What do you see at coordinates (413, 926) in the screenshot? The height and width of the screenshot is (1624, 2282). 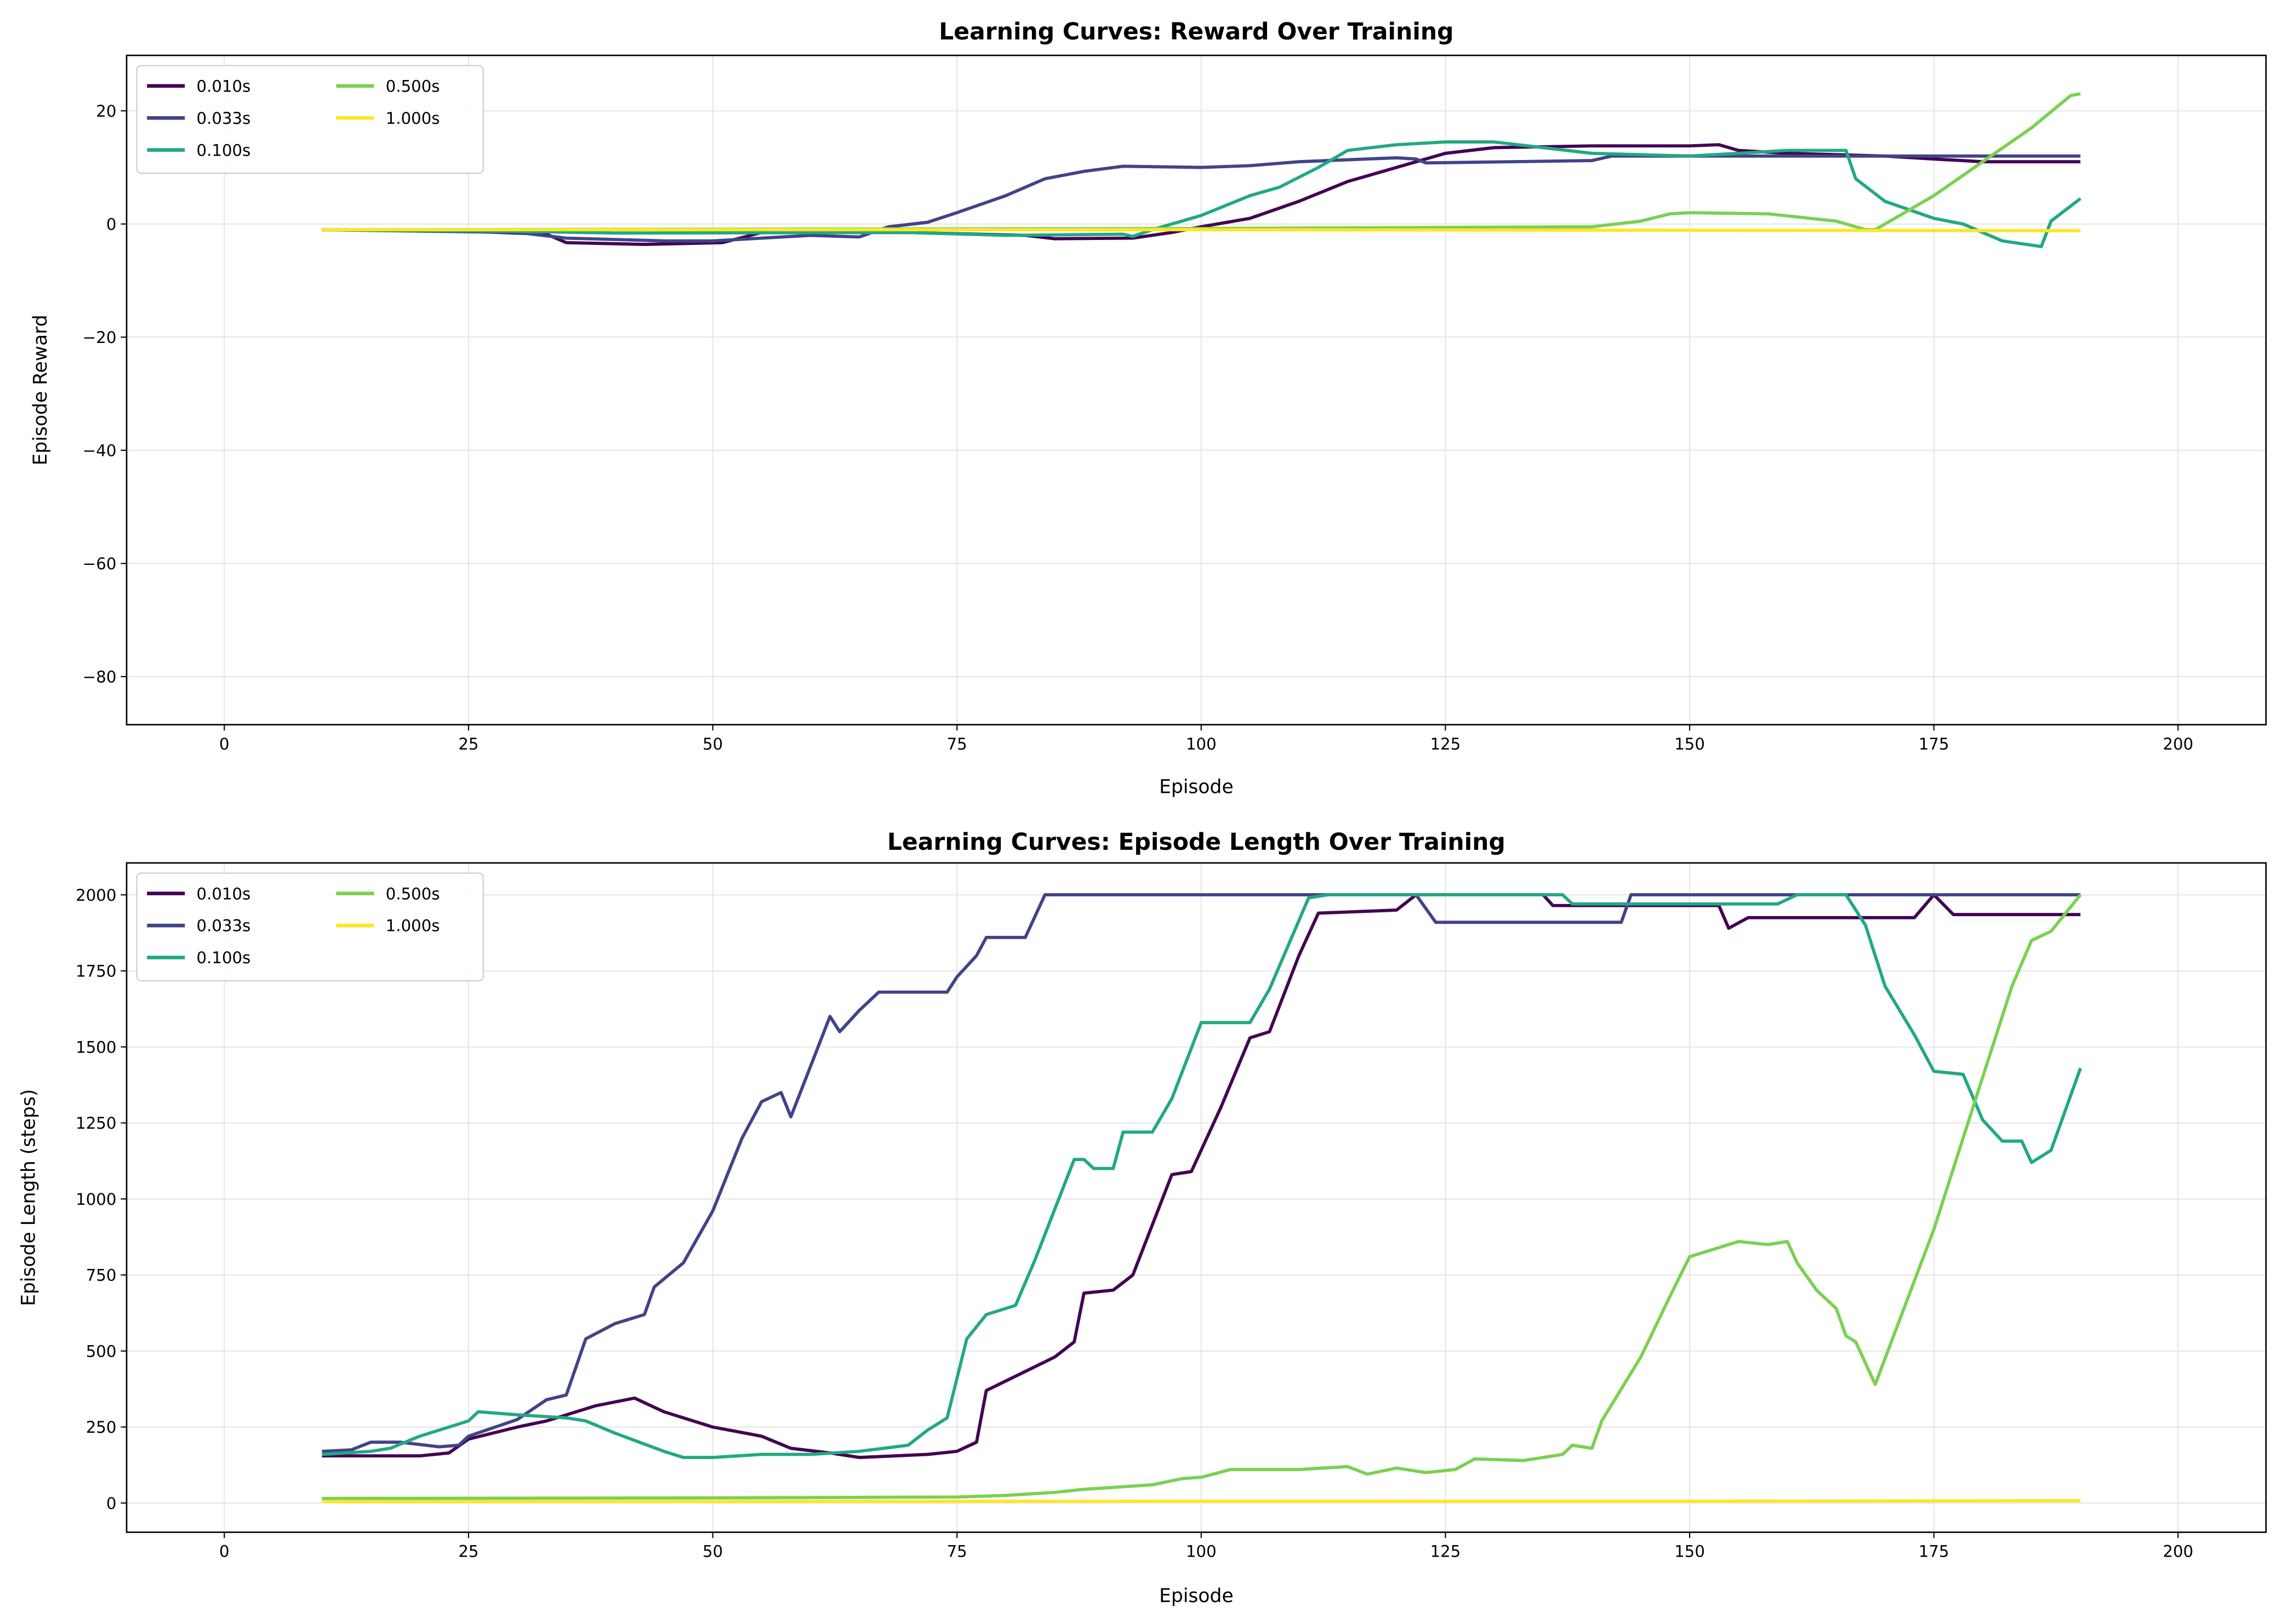 I see `length-legend-label: 1.000s` at bounding box center [413, 926].